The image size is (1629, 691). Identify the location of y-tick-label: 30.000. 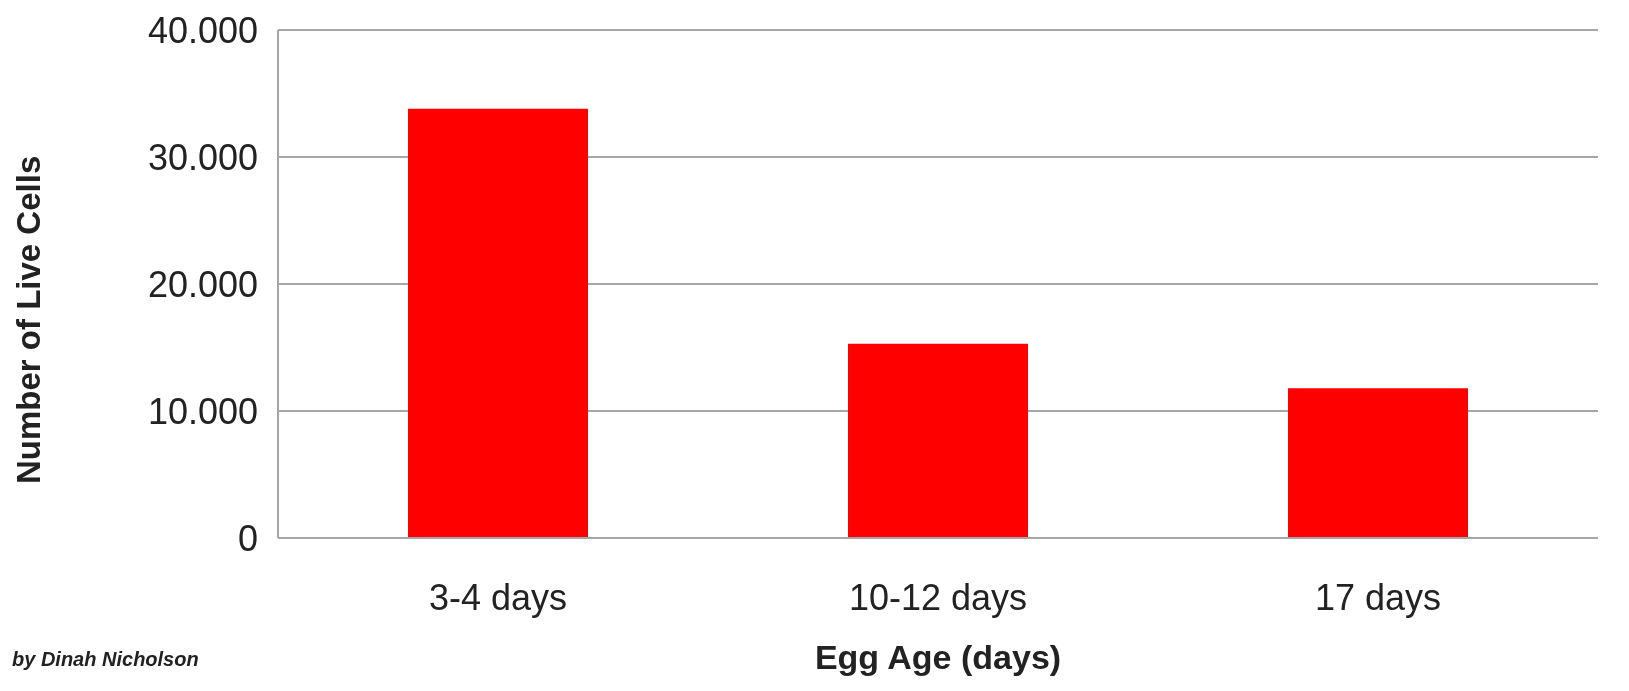
(202, 157).